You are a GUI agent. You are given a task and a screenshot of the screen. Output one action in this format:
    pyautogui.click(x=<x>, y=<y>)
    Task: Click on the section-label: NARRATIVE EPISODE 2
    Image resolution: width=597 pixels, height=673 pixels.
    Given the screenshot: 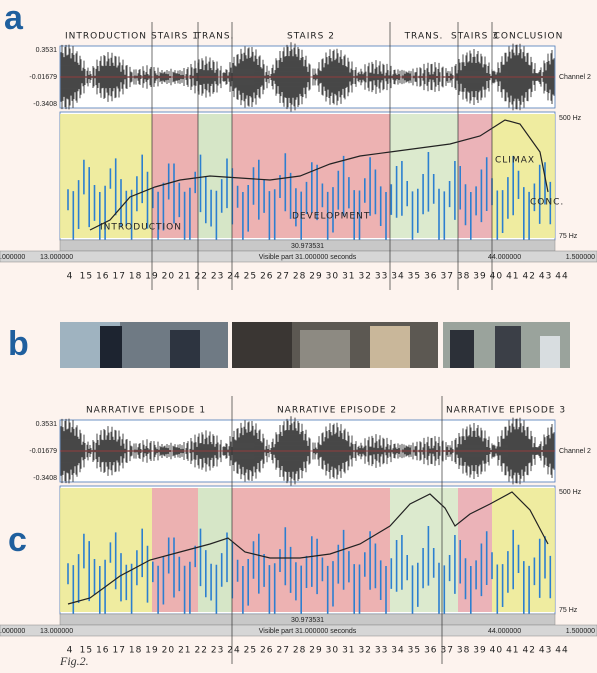 What is the action you would take?
    pyautogui.click(x=337, y=411)
    